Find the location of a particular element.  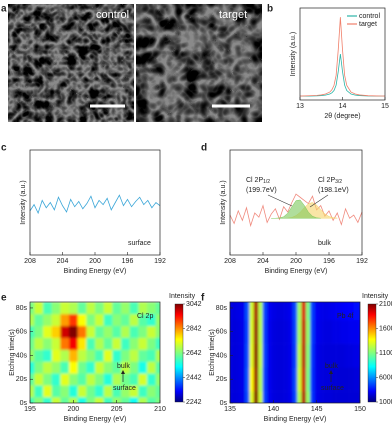

series-line is located at coordinates (342, 57).